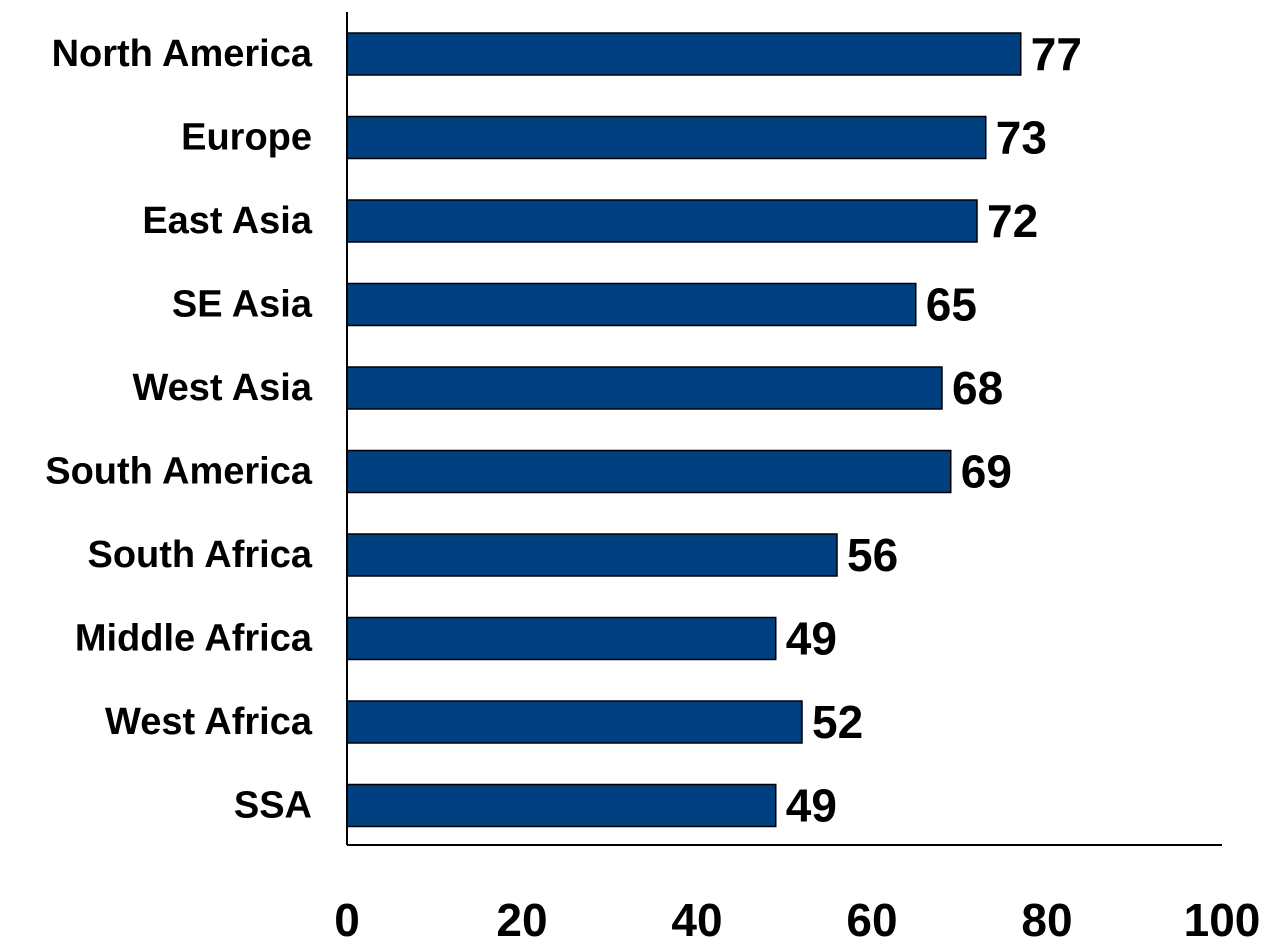  What do you see at coordinates (811, 639) in the screenshot?
I see `value-label-middle-africa: 49` at bounding box center [811, 639].